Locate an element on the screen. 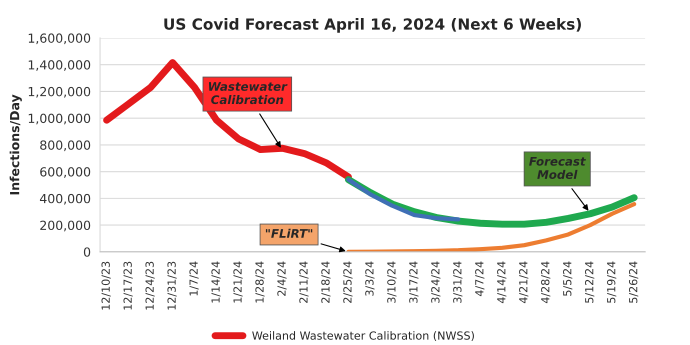 The width and height of the screenshot is (690, 345). x-tick-label: 3/3/24 is located at coordinates (369, 279).